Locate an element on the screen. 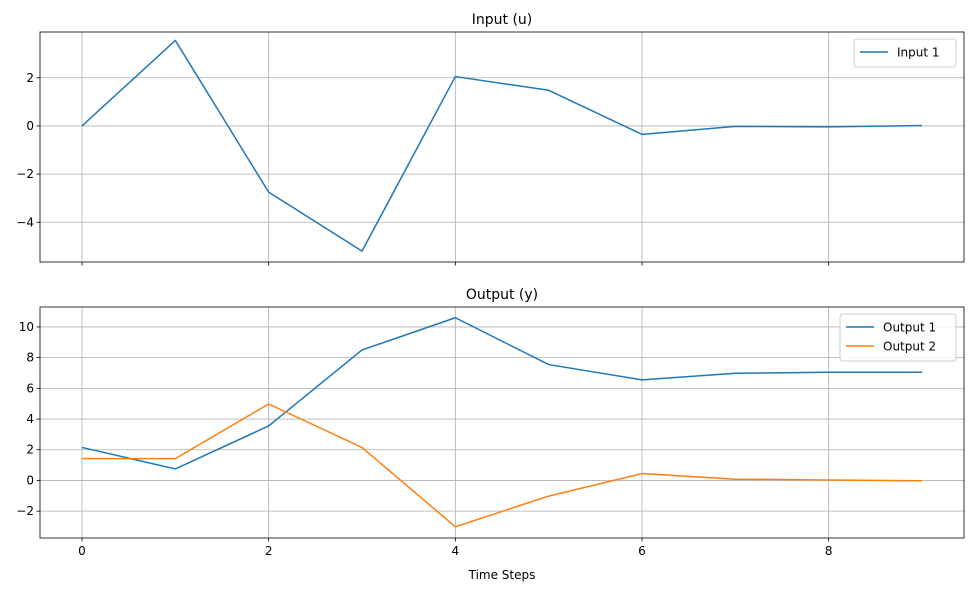 This screenshot has width=976, height=590. legend: Input 1 is located at coordinates (905, 53).